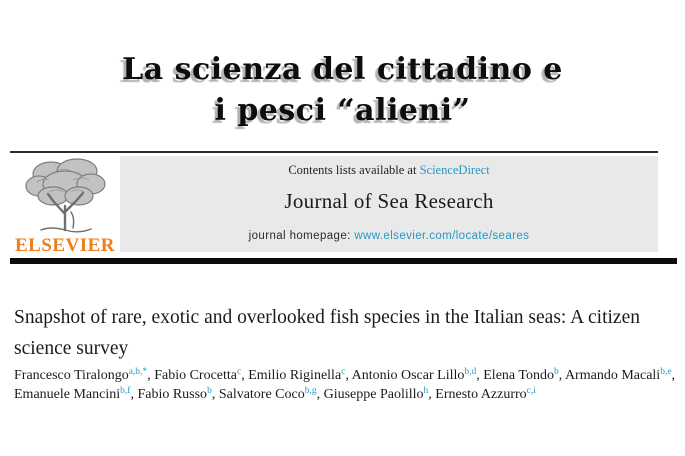 This screenshot has width=685, height=456. I want to click on author-affiliation-sup: b,d, so click(470, 372).